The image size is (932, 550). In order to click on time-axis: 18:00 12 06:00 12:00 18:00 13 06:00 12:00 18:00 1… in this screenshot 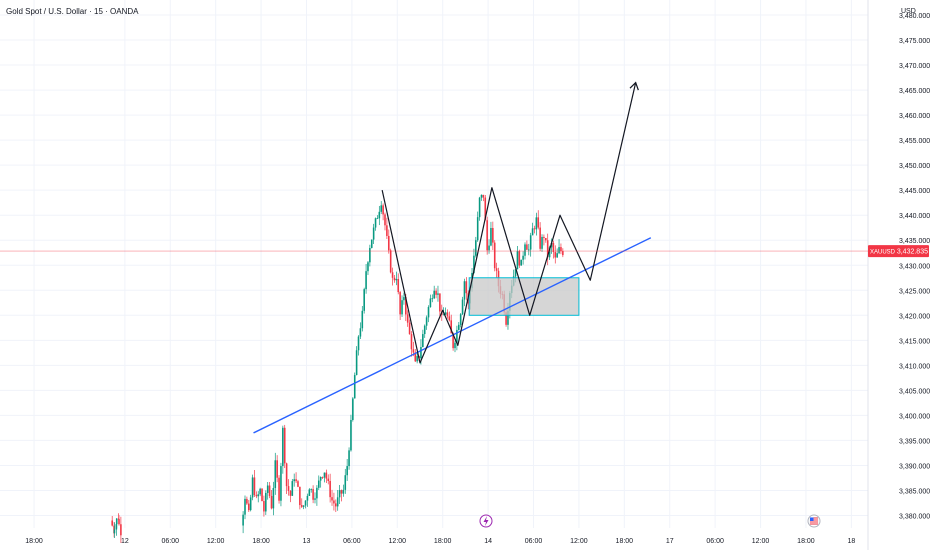, I will do `click(440, 541)`.